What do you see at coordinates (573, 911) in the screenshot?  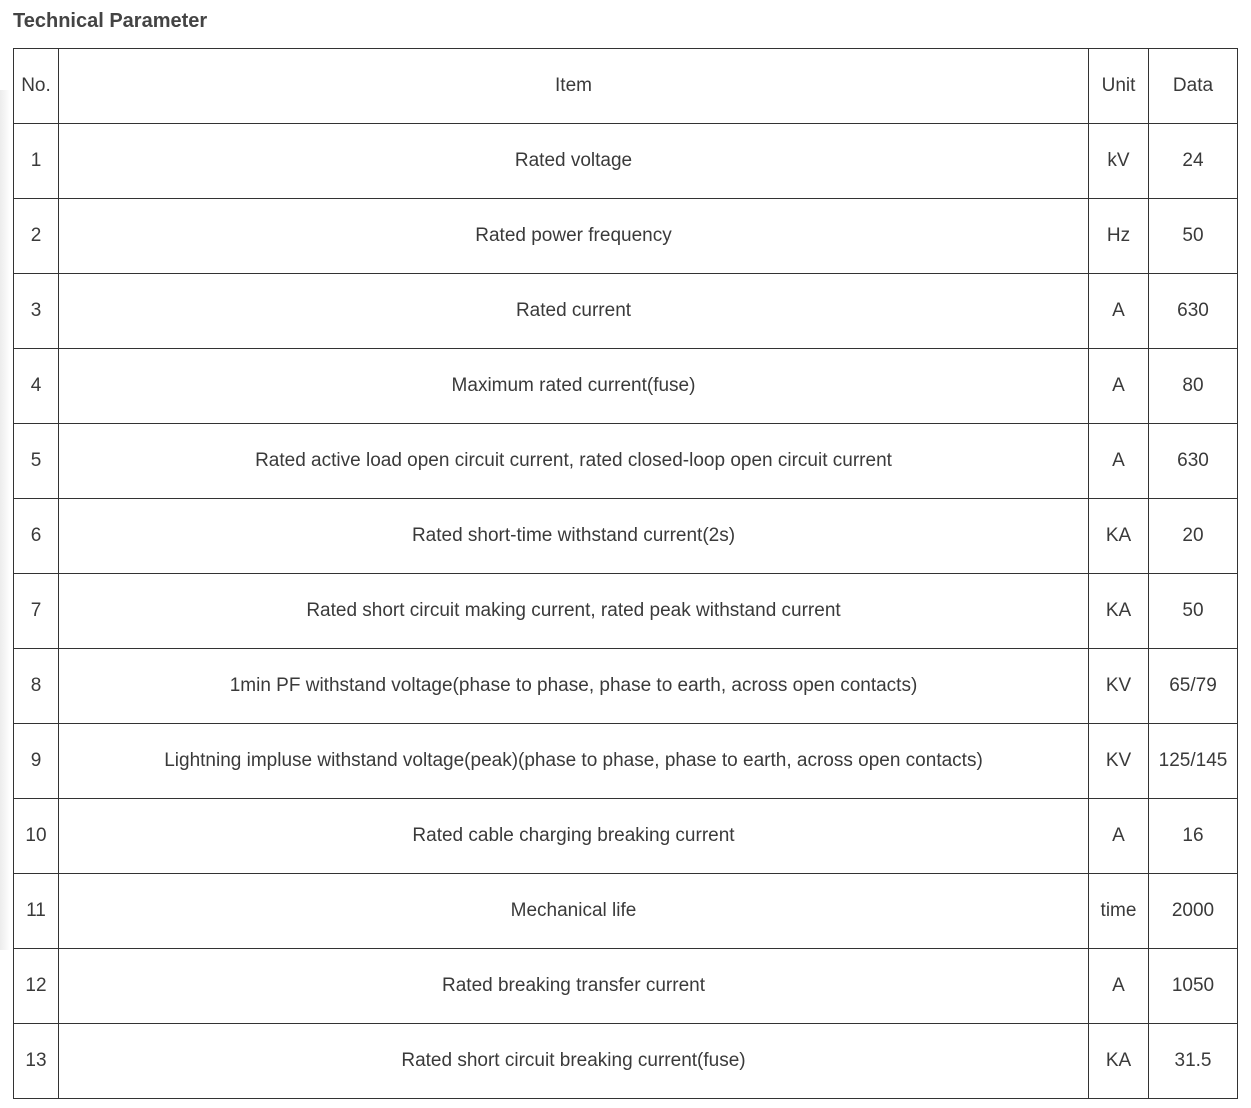 I see `cell-item: Mechanical life` at bounding box center [573, 911].